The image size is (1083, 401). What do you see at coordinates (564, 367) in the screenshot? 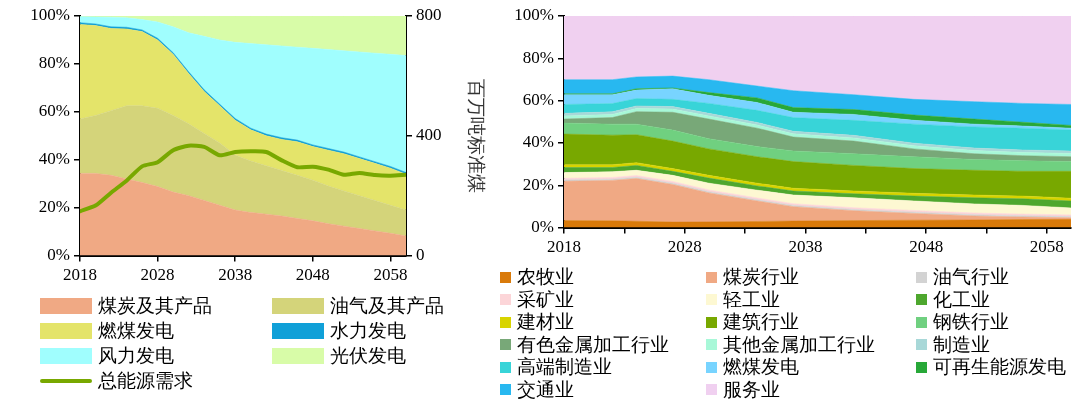
I see `legend-label: 高端制造业` at bounding box center [564, 367].